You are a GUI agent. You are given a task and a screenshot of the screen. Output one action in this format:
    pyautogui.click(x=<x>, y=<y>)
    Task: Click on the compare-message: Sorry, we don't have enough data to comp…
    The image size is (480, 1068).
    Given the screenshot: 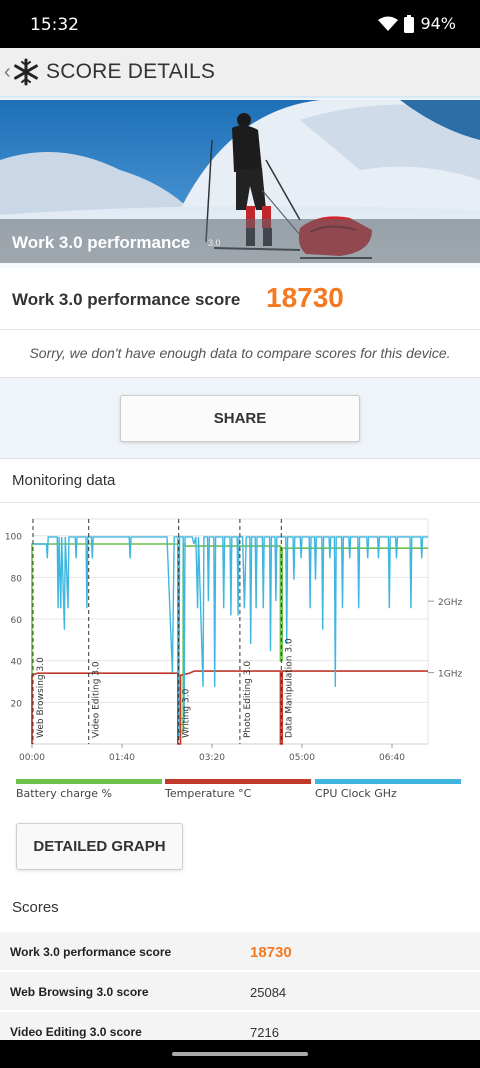 What is the action you would take?
    pyautogui.click(x=240, y=354)
    